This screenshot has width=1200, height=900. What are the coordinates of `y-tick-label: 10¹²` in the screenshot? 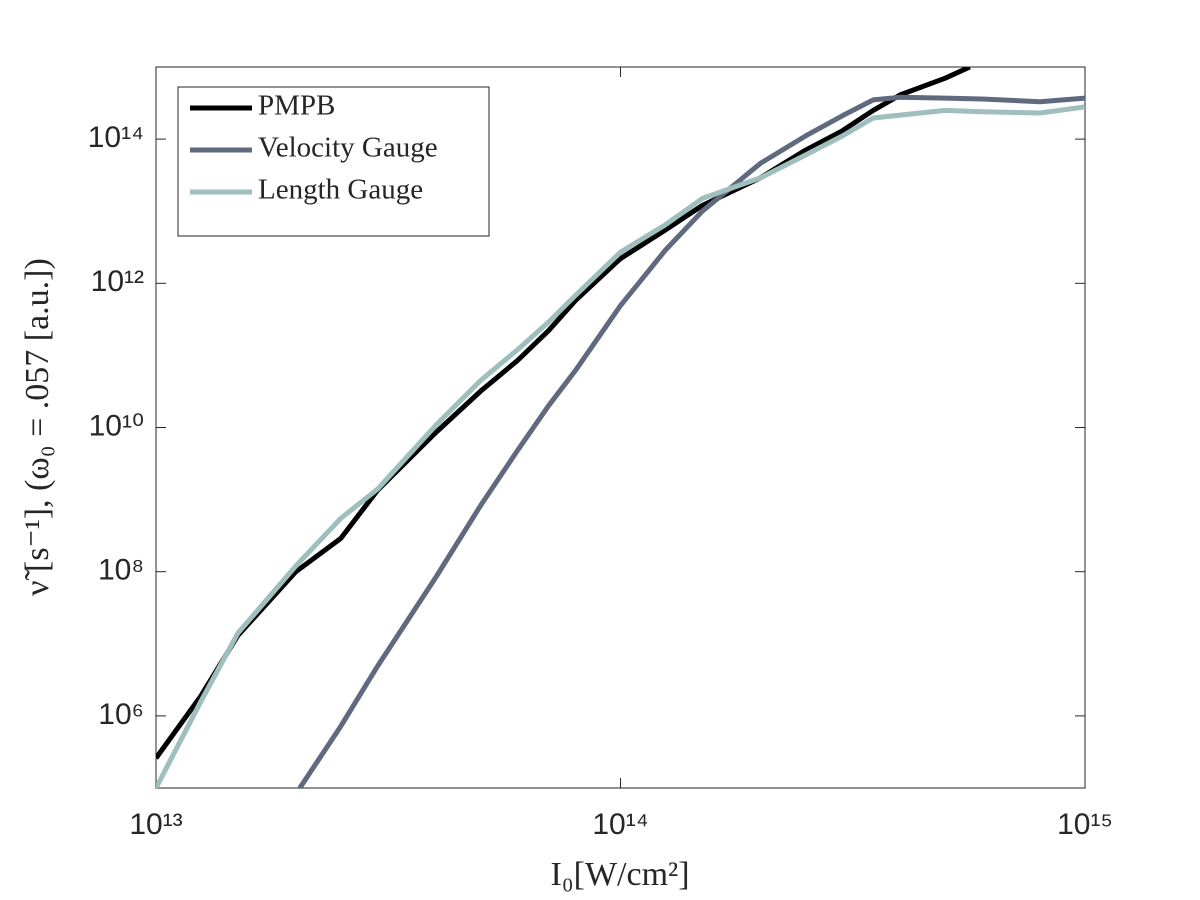 It's located at (117, 281).